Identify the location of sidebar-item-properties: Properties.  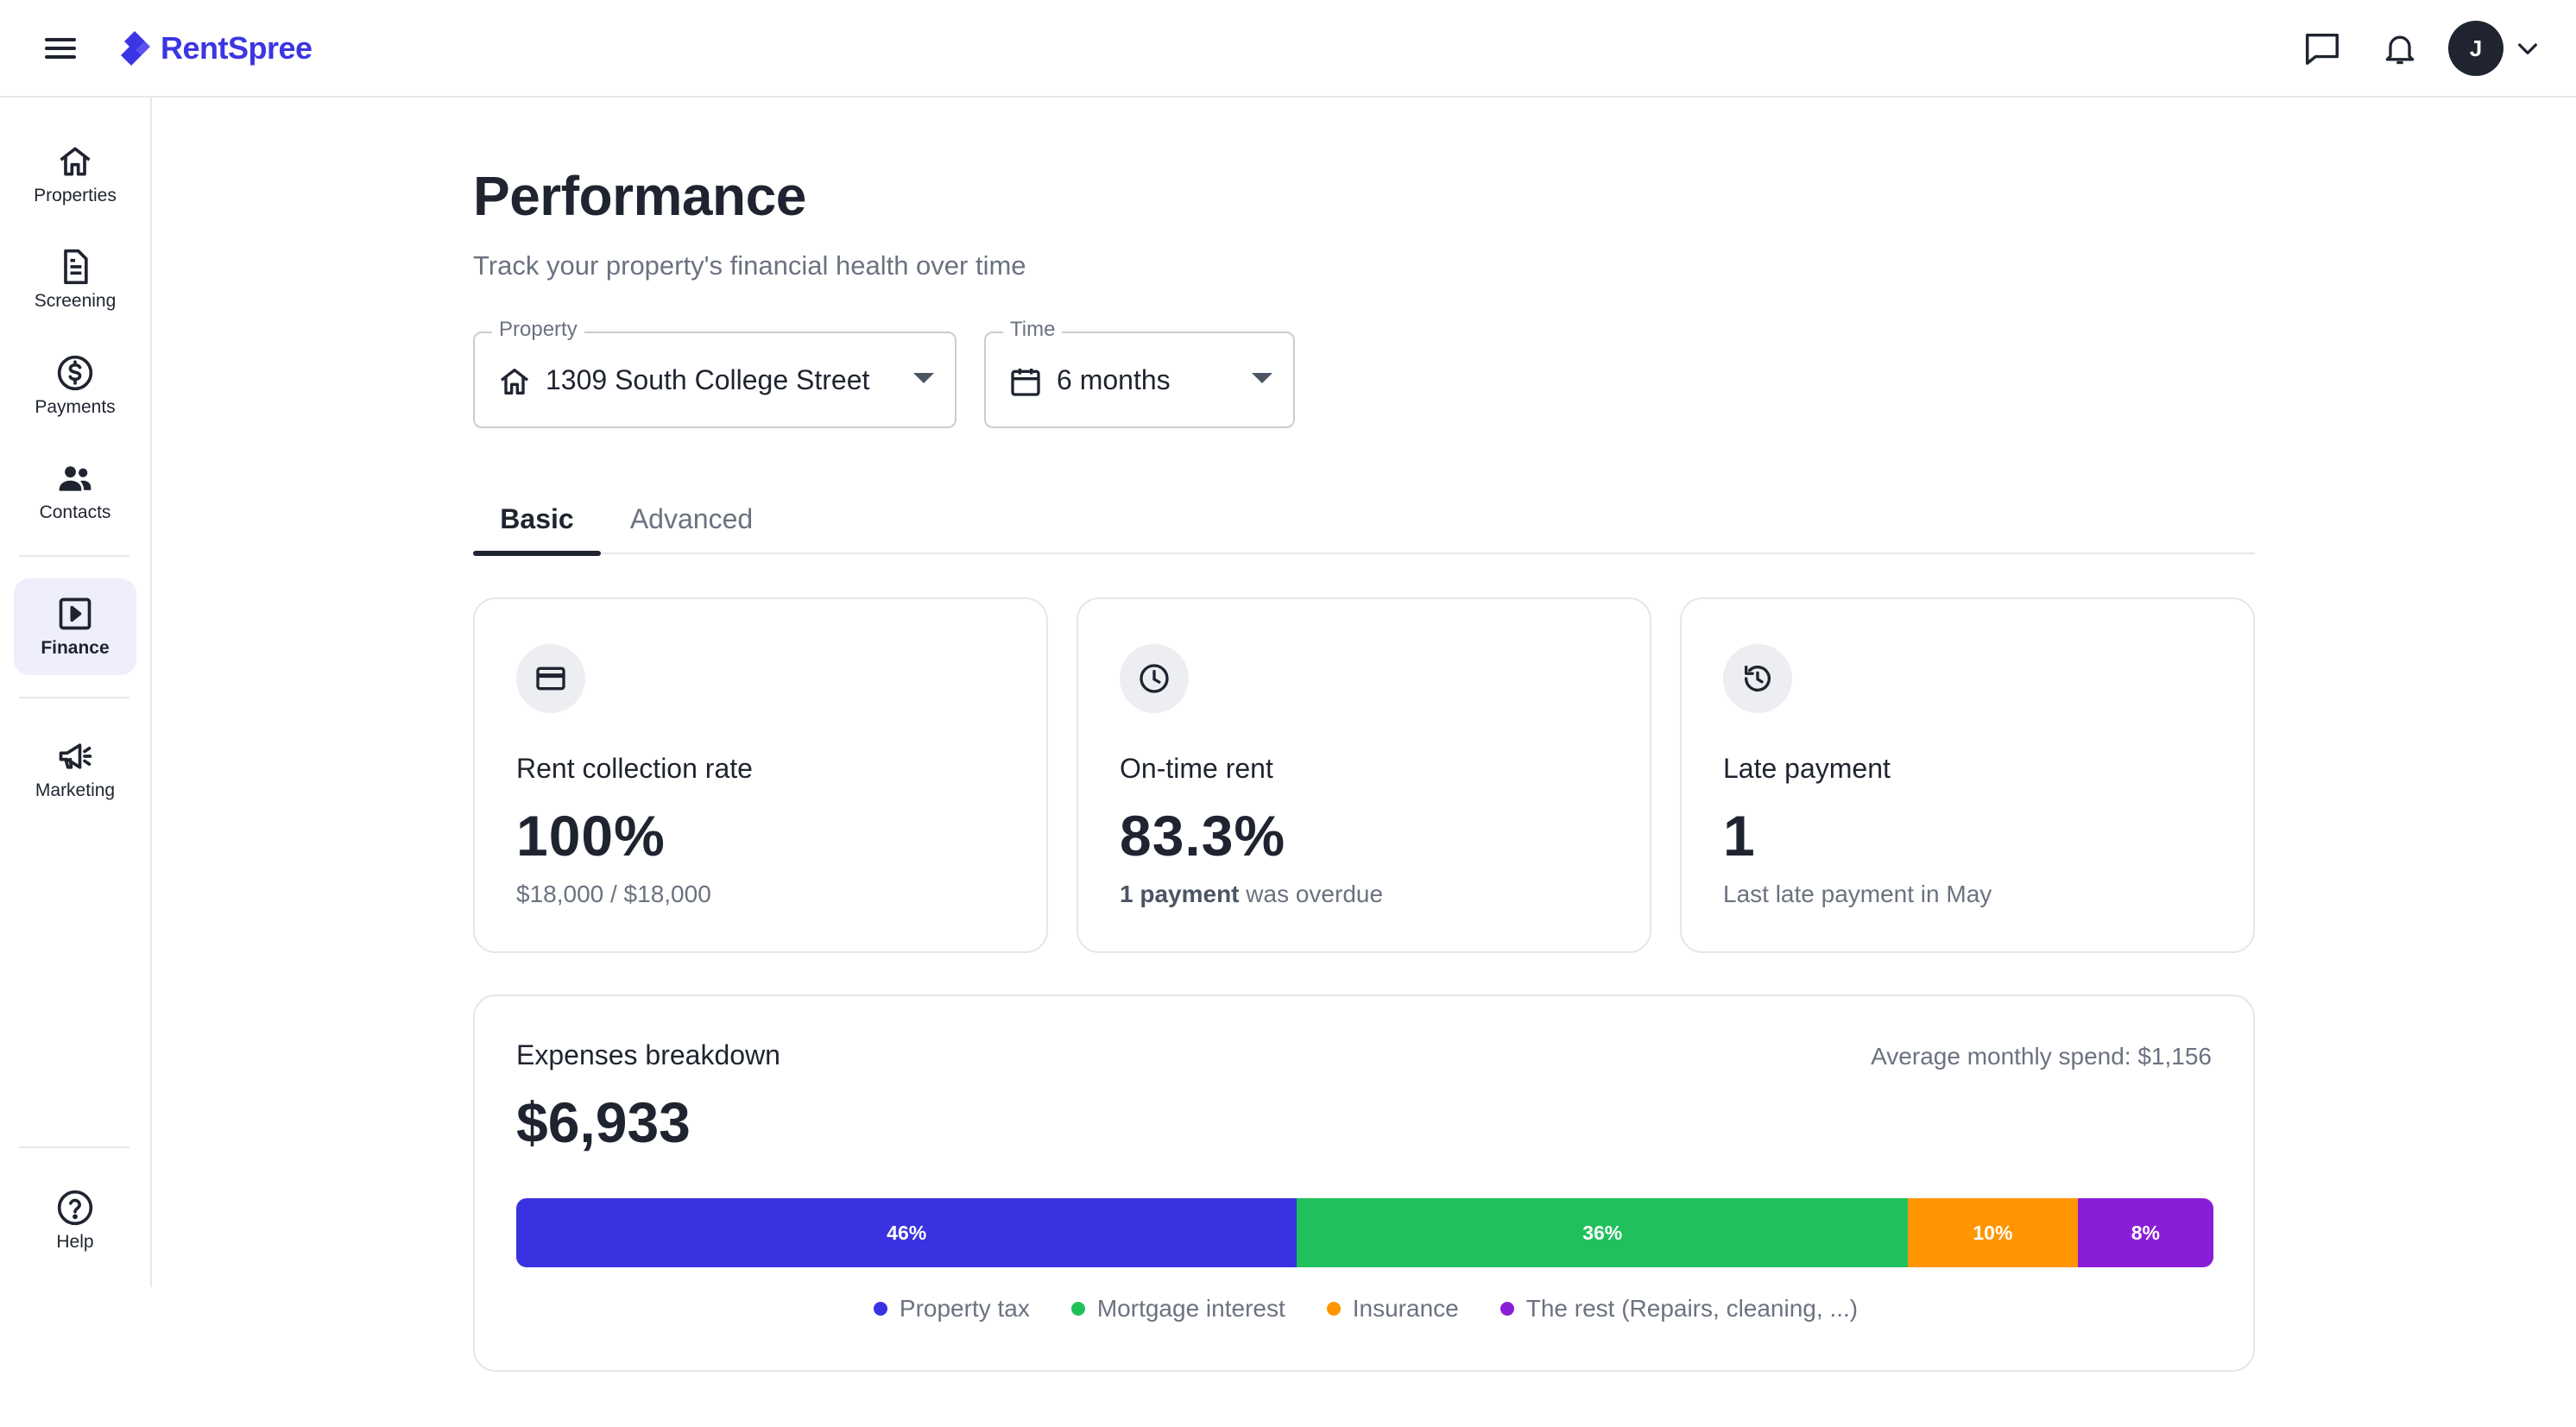
(75, 174).